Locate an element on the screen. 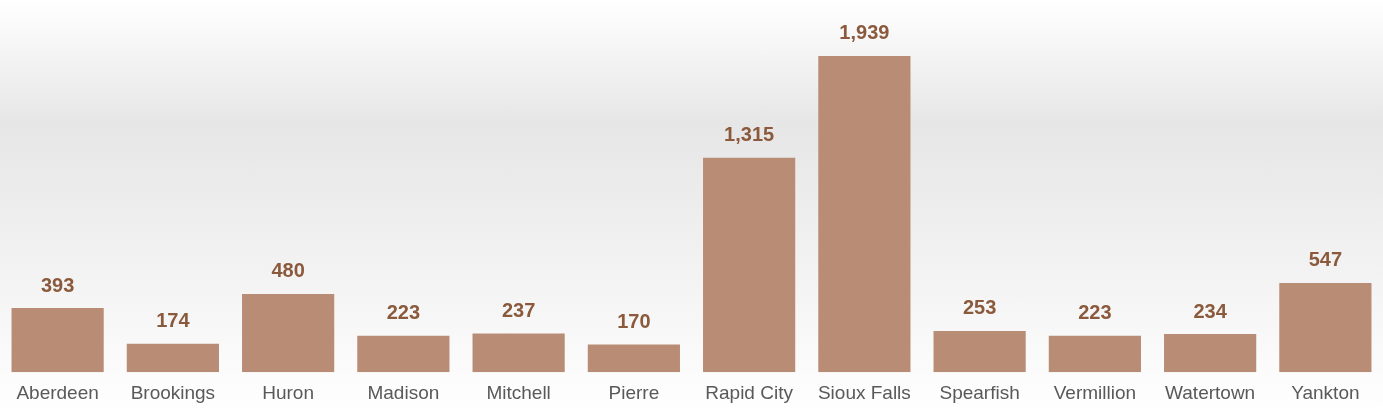  data-label: 174 is located at coordinates (173, 320).